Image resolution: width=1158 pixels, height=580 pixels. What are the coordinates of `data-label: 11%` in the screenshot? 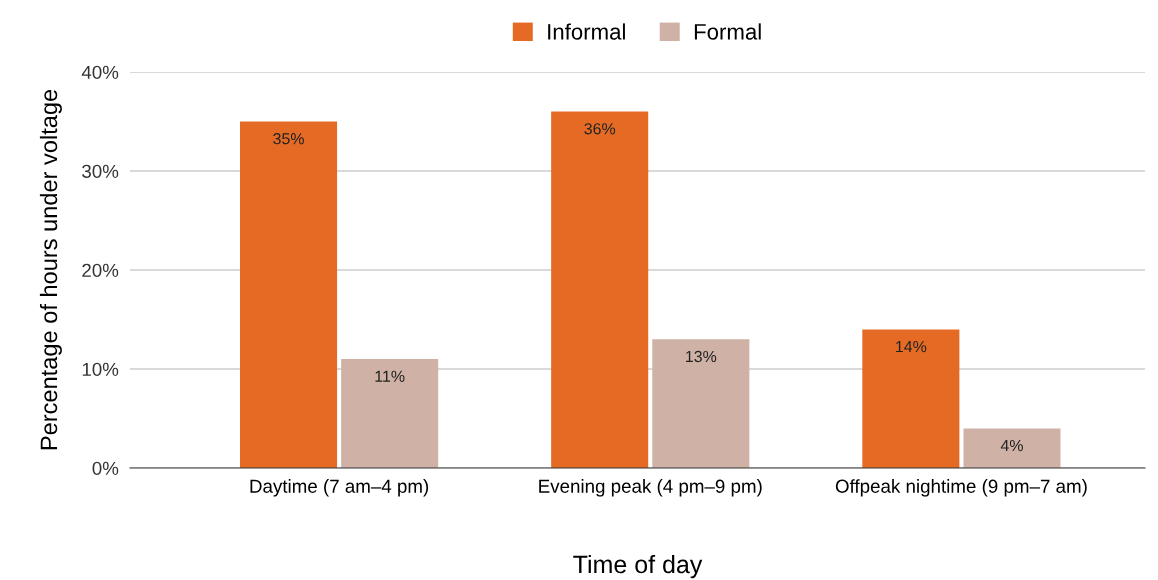 It's located at (390, 376).